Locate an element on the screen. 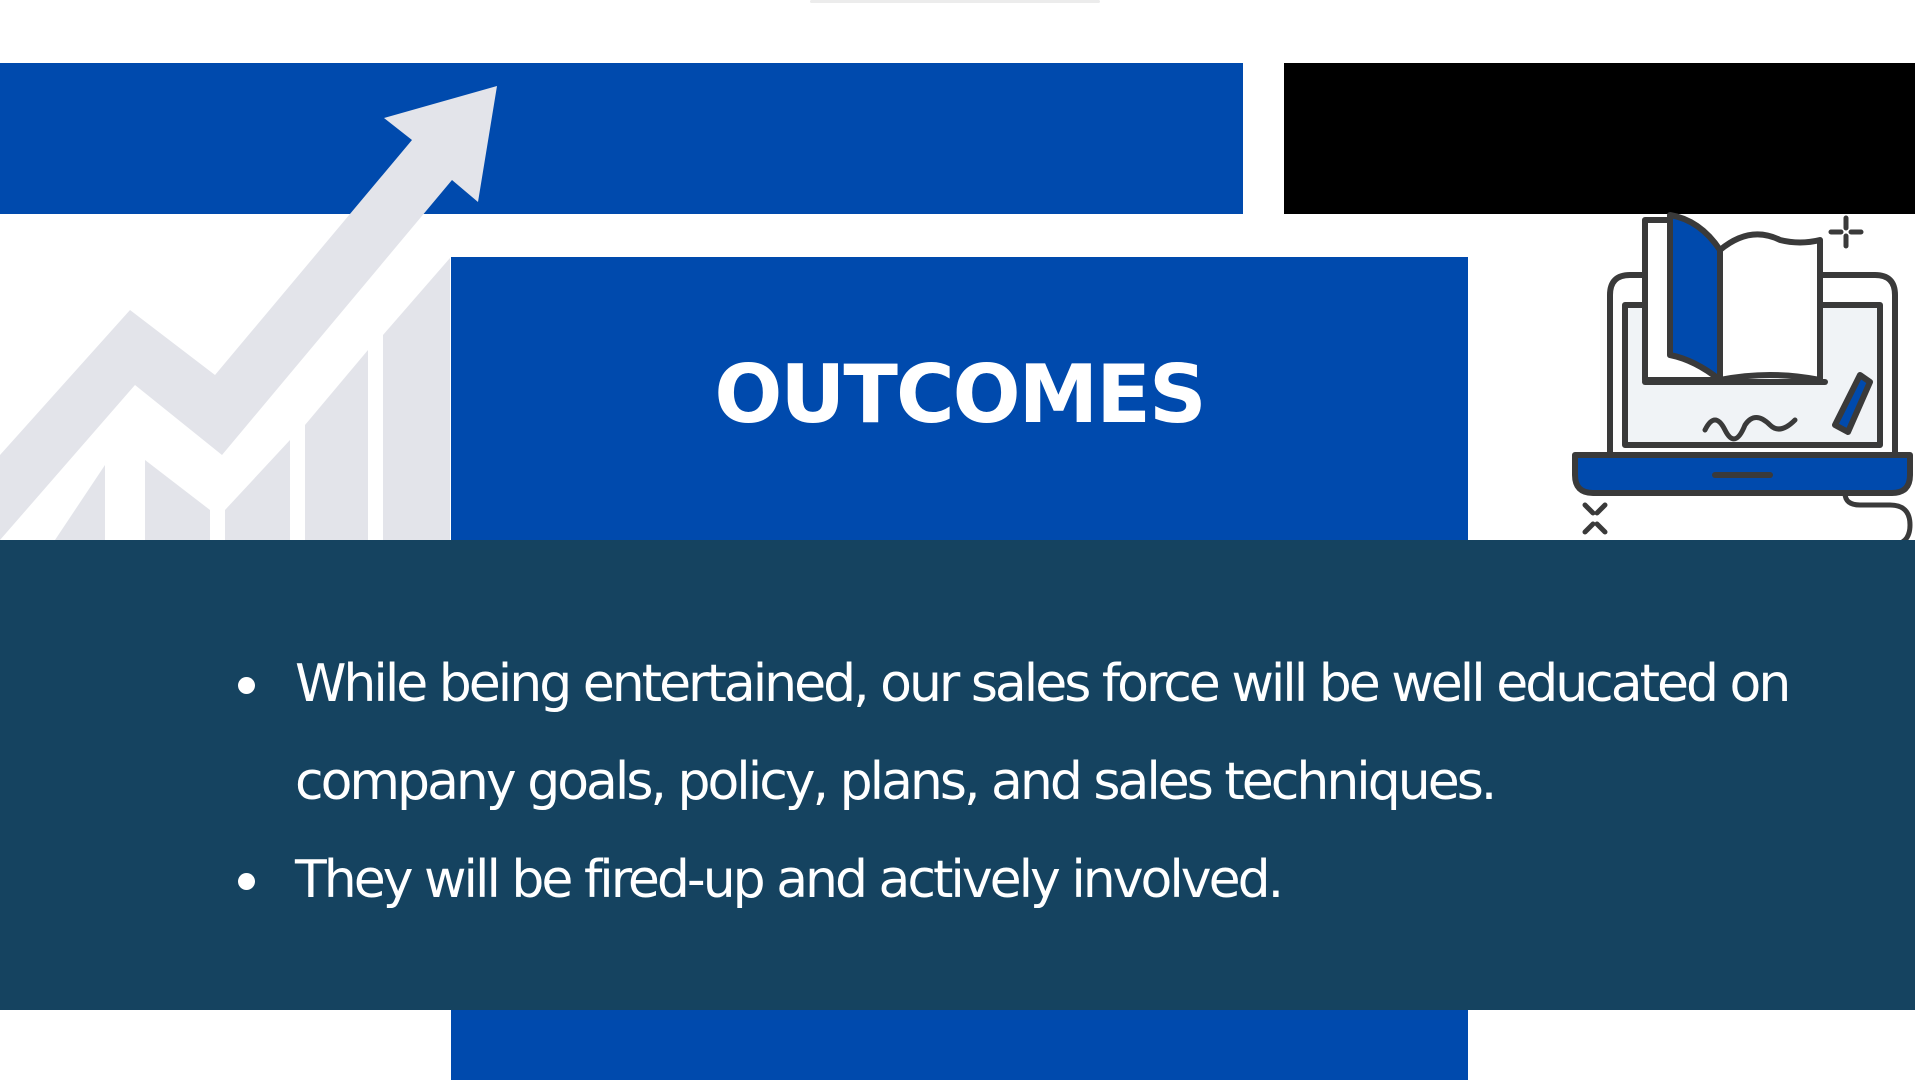  slide-title: OUTCOMES is located at coordinates (960, 394).